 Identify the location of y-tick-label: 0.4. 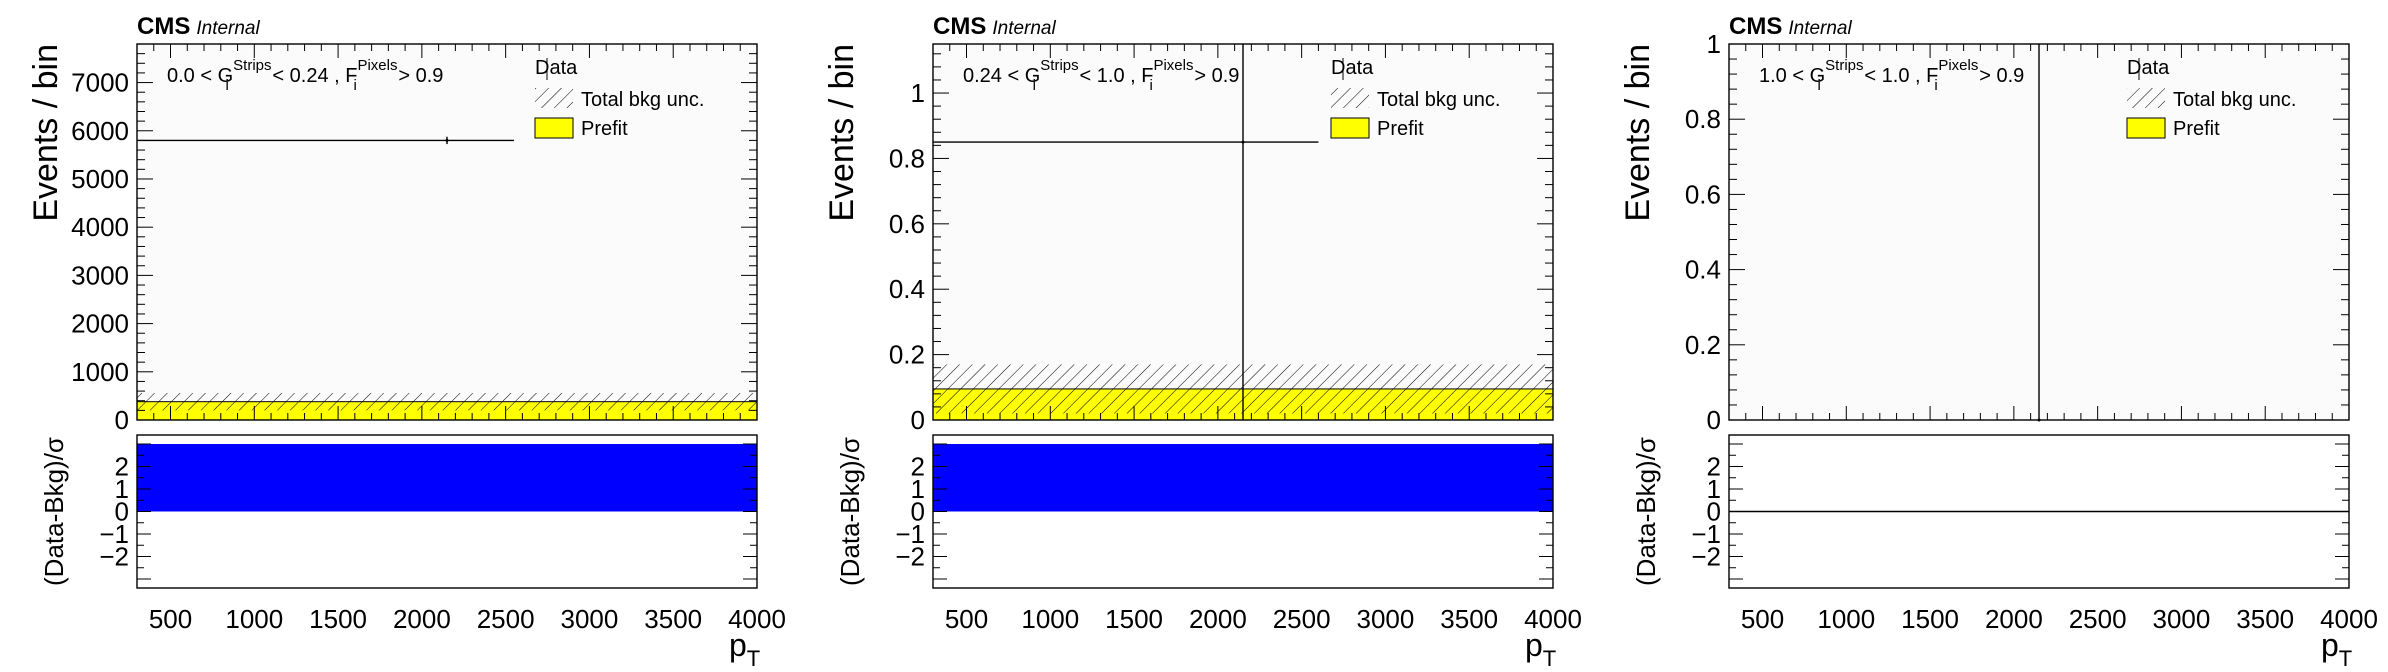
(907, 289).